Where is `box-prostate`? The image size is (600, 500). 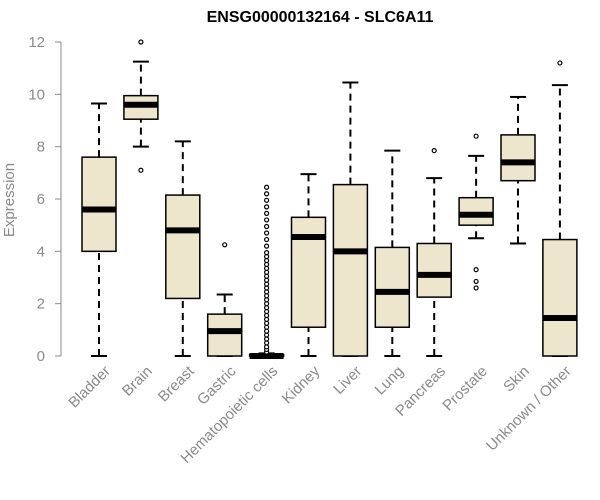 box-prostate is located at coordinates (476, 212).